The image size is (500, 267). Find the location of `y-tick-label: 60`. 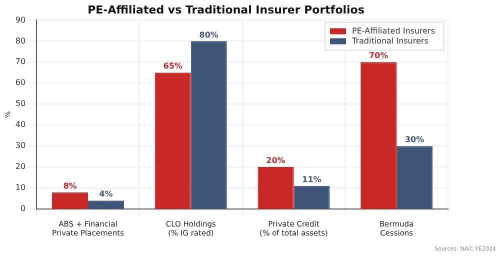

y-tick-label: 60 is located at coordinates (20, 83).